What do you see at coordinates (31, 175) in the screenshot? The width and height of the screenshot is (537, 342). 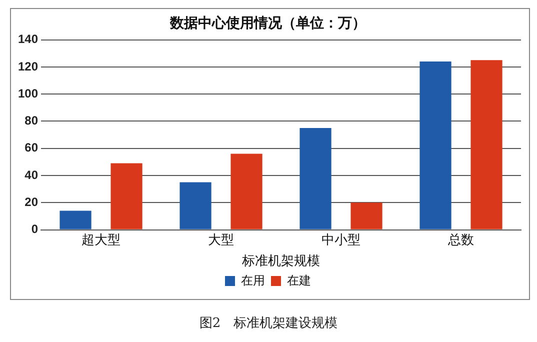 I see `y-tick-label: 40` at bounding box center [31, 175].